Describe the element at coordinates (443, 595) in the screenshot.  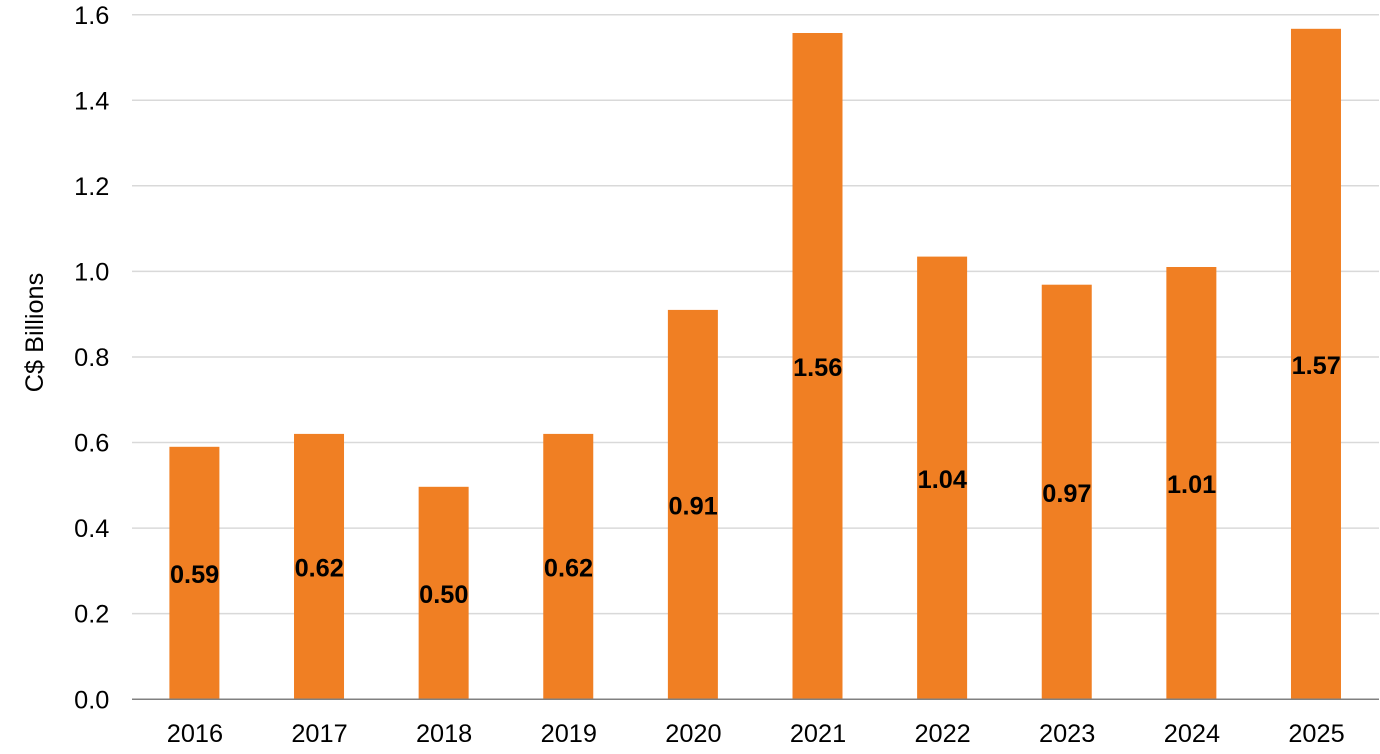
I see `svg-text: 0.50` at that location.